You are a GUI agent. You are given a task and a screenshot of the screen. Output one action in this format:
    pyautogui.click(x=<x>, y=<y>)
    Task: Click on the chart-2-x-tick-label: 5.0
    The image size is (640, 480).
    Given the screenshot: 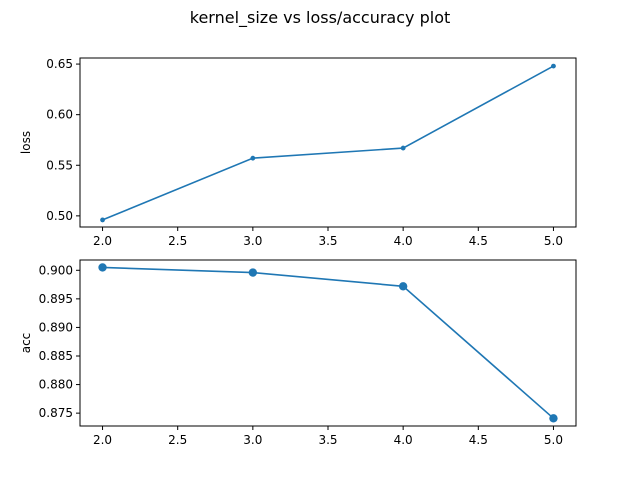 What is the action you would take?
    pyautogui.click(x=553, y=440)
    